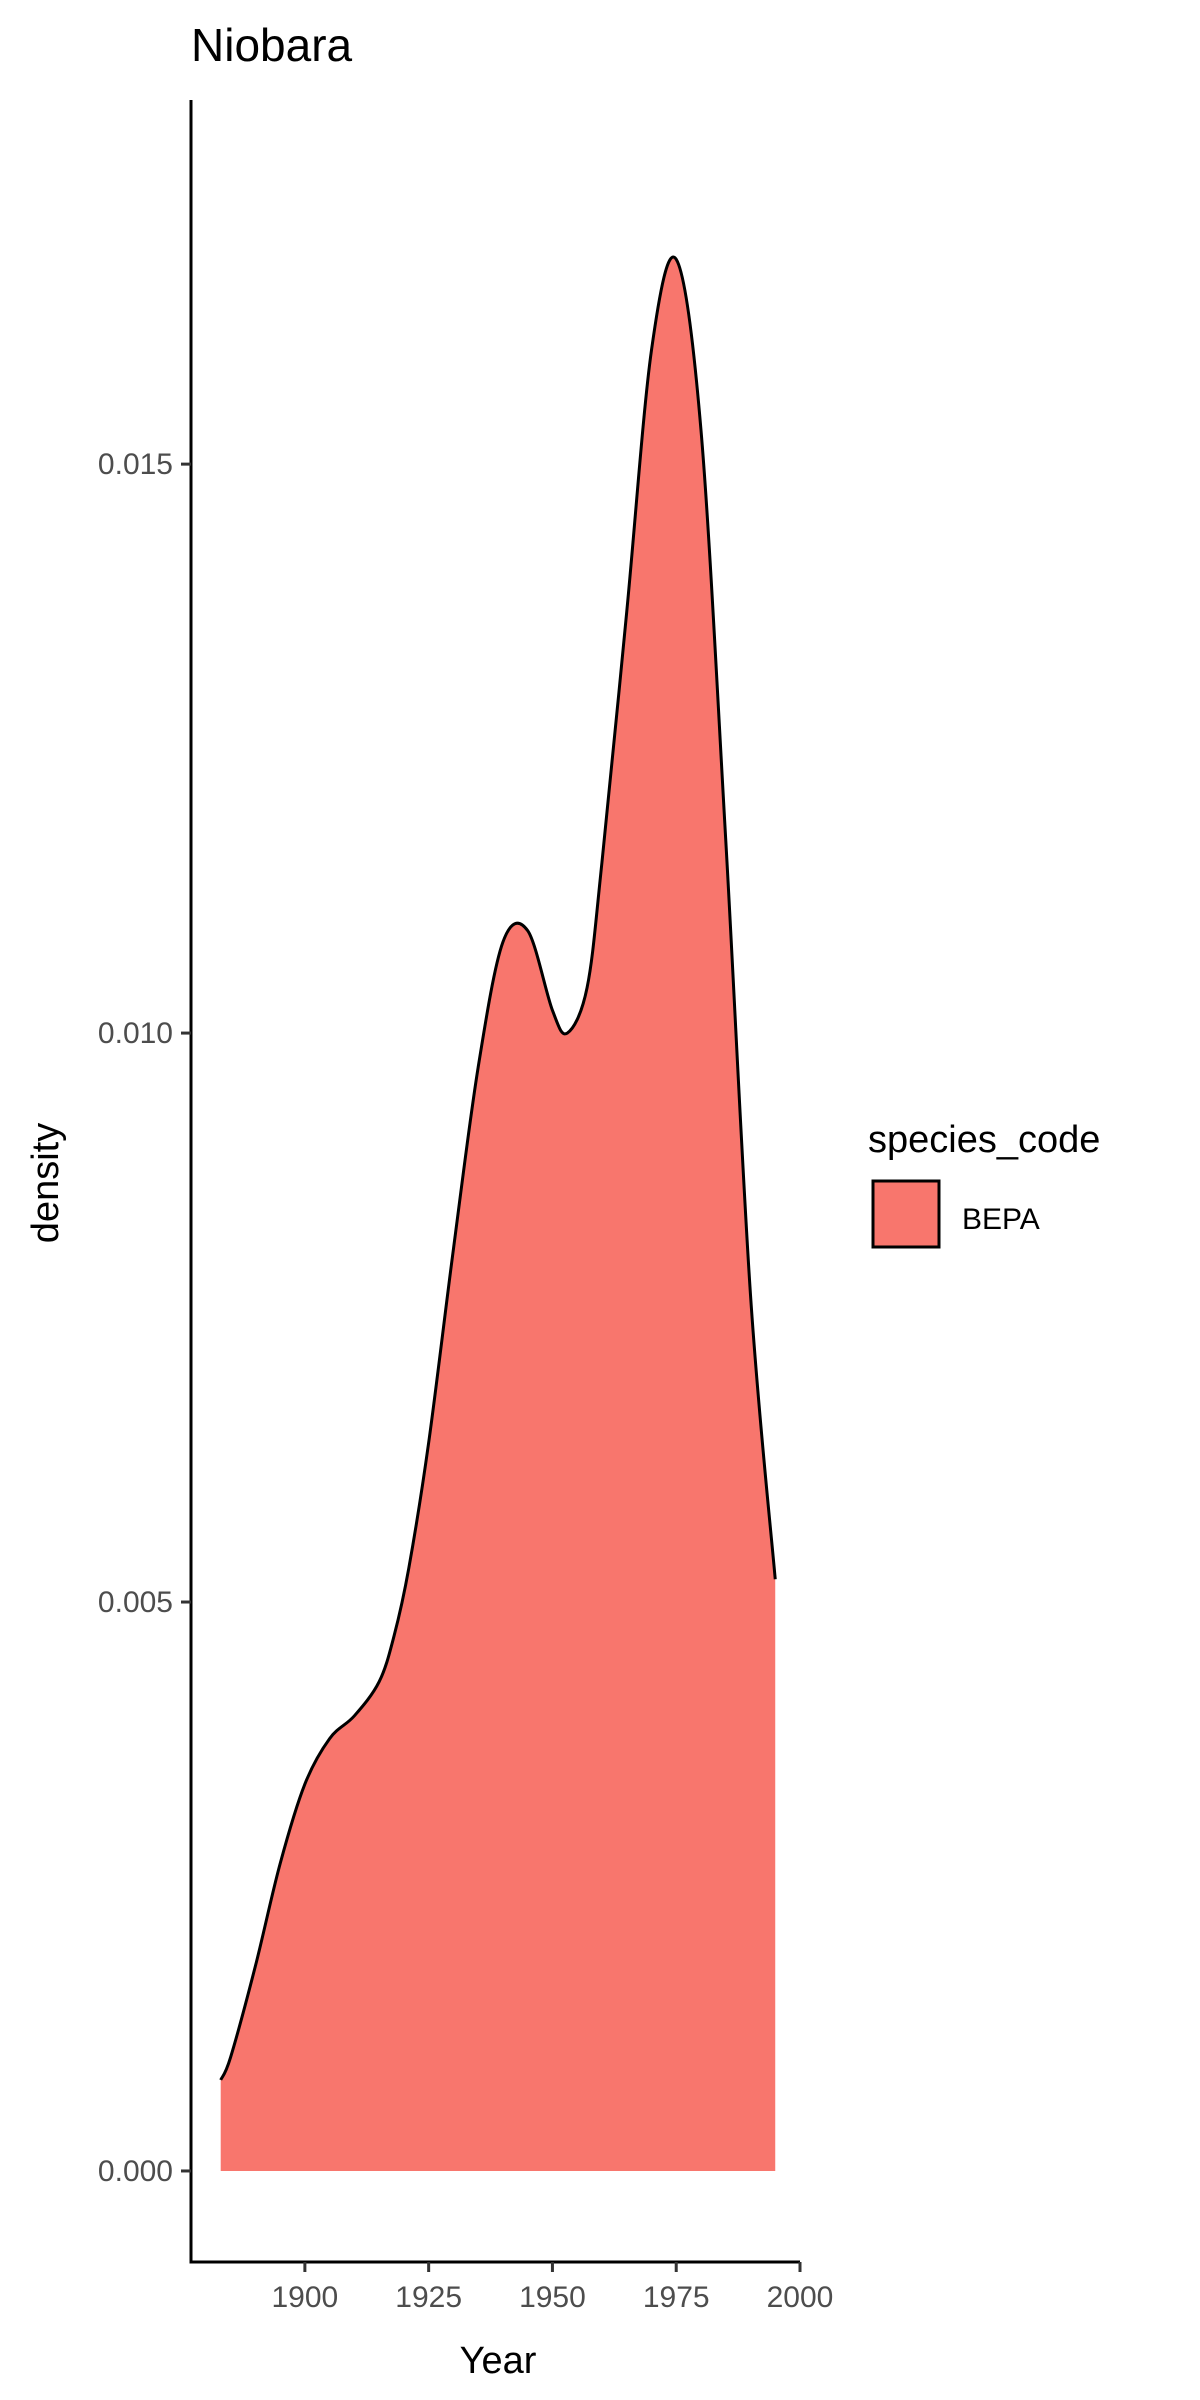  Describe the element at coordinates (676, 2297) in the screenshot. I see `x-tick-label: 1975` at that location.